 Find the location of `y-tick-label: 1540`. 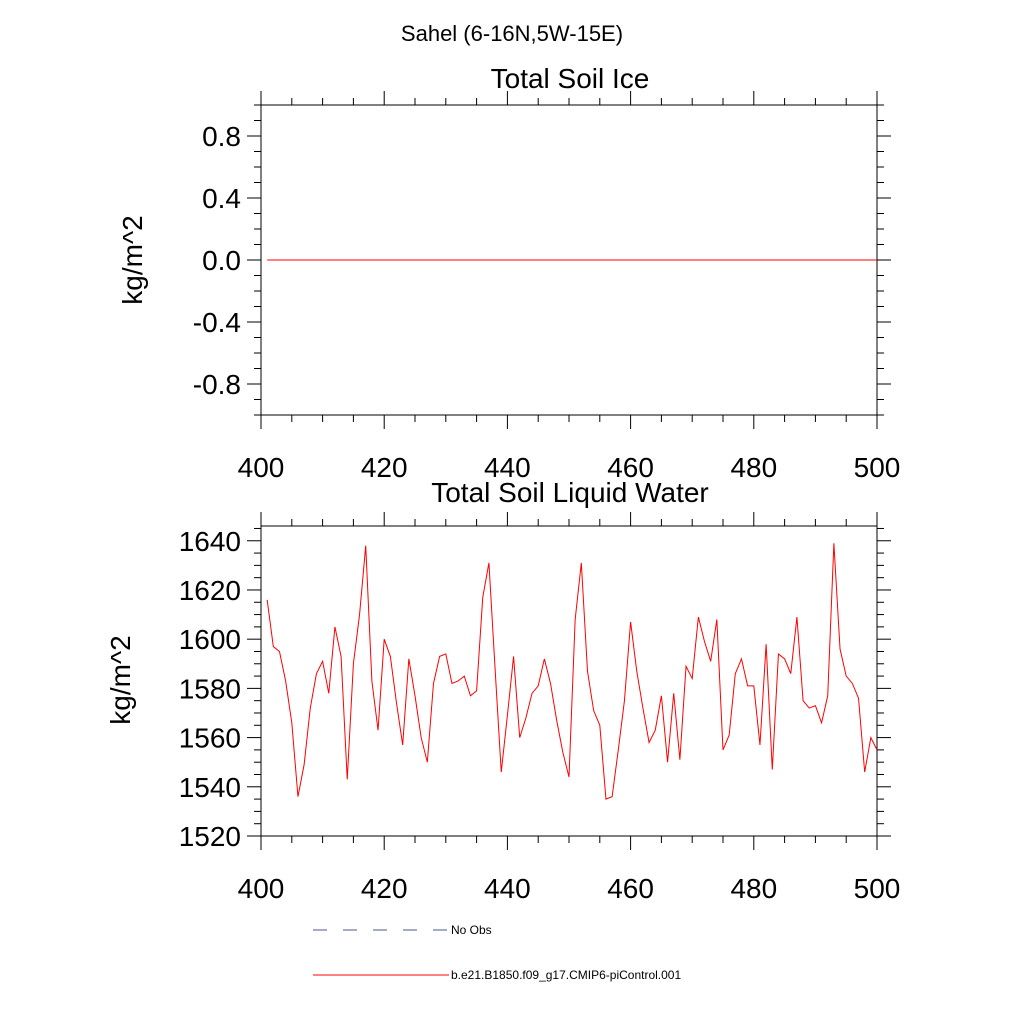

y-tick-label: 1540 is located at coordinates (210, 787).